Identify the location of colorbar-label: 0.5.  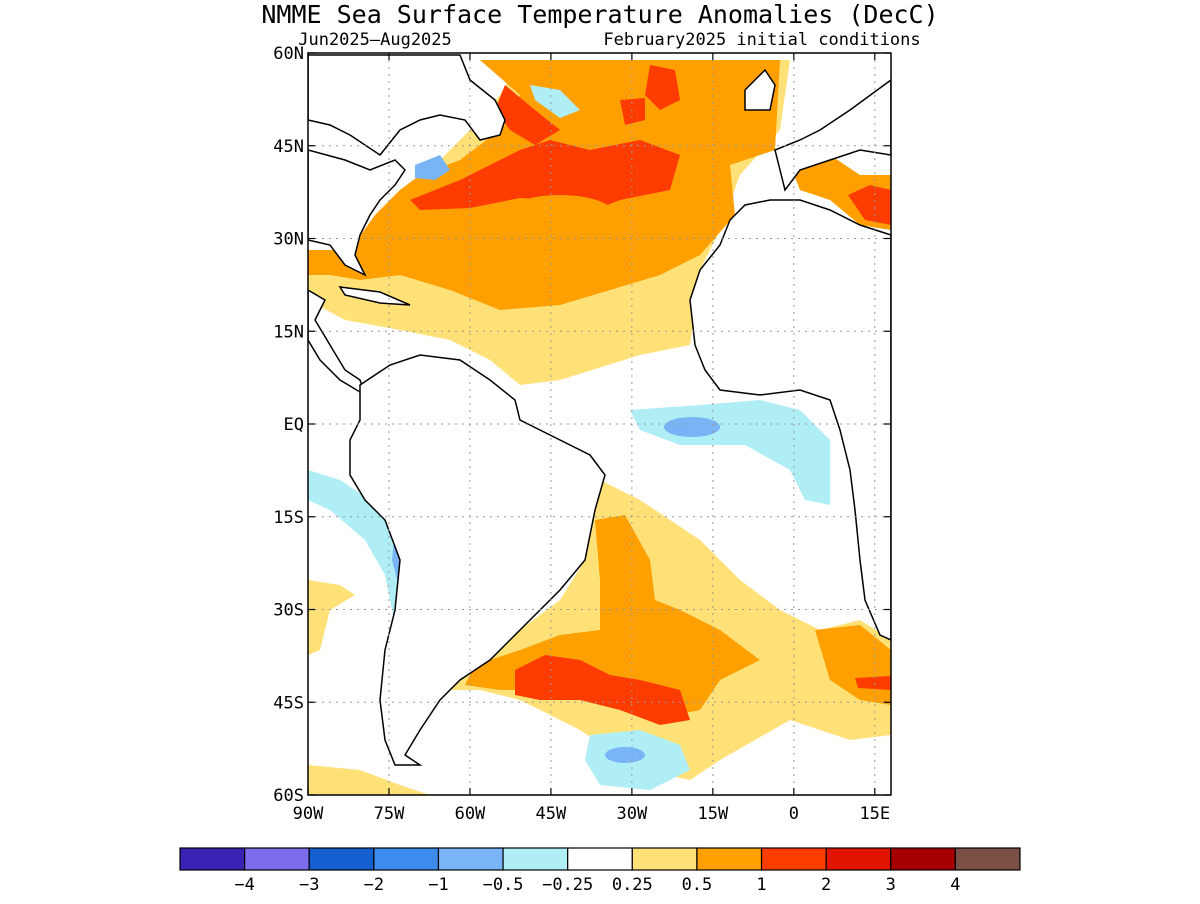
(697, 885).